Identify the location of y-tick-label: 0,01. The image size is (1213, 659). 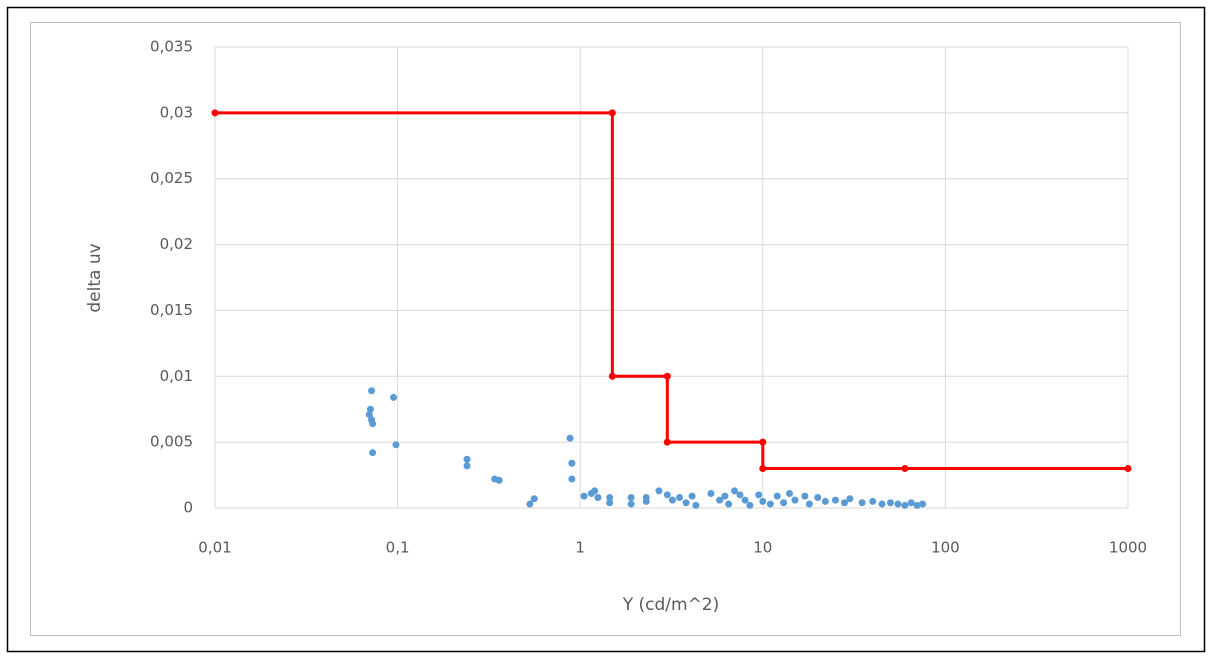
(176, 376).